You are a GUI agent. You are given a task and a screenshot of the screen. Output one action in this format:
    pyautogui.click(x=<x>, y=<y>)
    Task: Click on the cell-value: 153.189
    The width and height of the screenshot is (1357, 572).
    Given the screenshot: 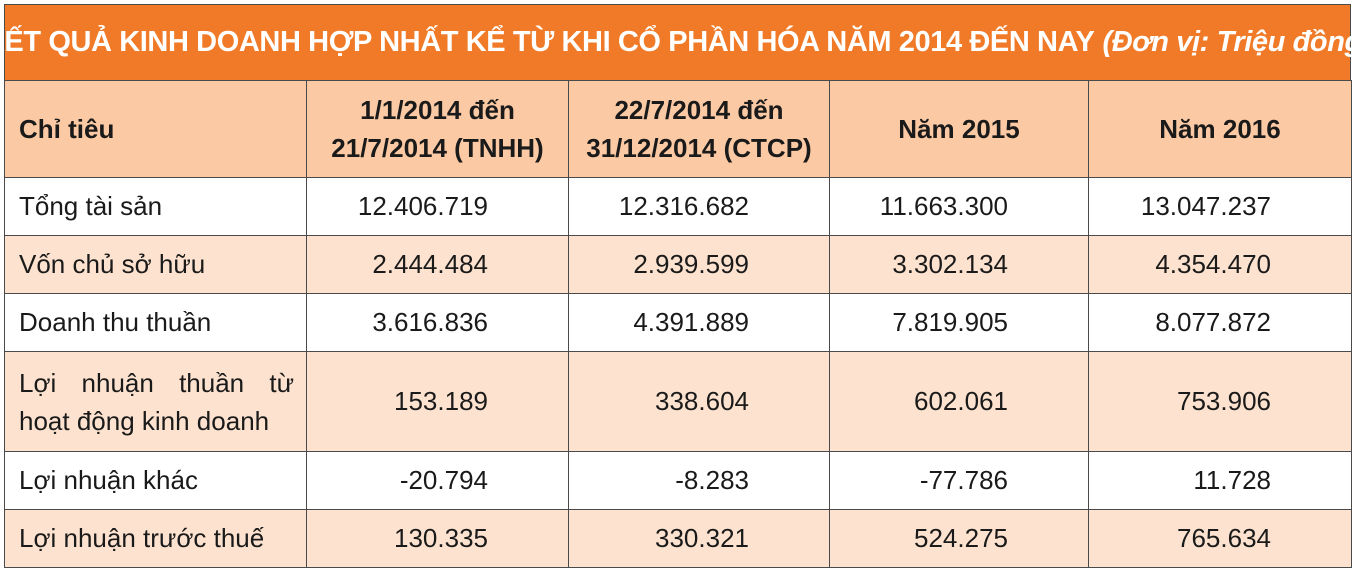 What is the action you would take?
    pyautogui.click(x=437, y=401)
    